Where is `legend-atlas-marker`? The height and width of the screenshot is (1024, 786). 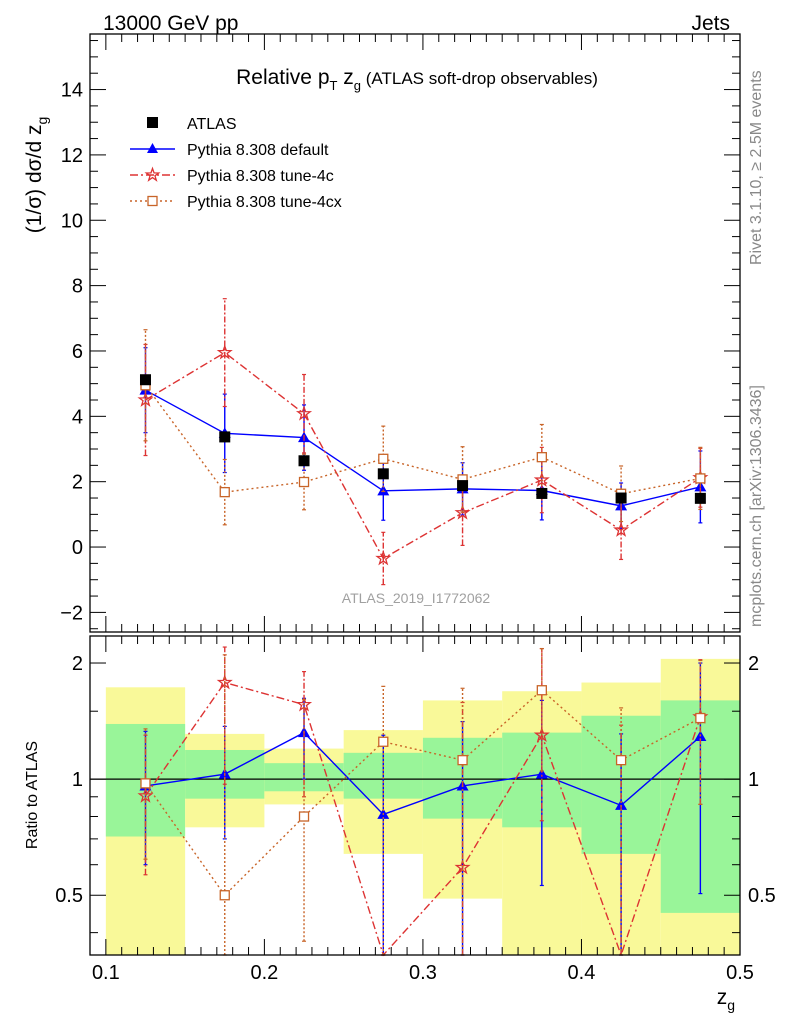 legend-atlas-marker is located at coordinates (152, 122).